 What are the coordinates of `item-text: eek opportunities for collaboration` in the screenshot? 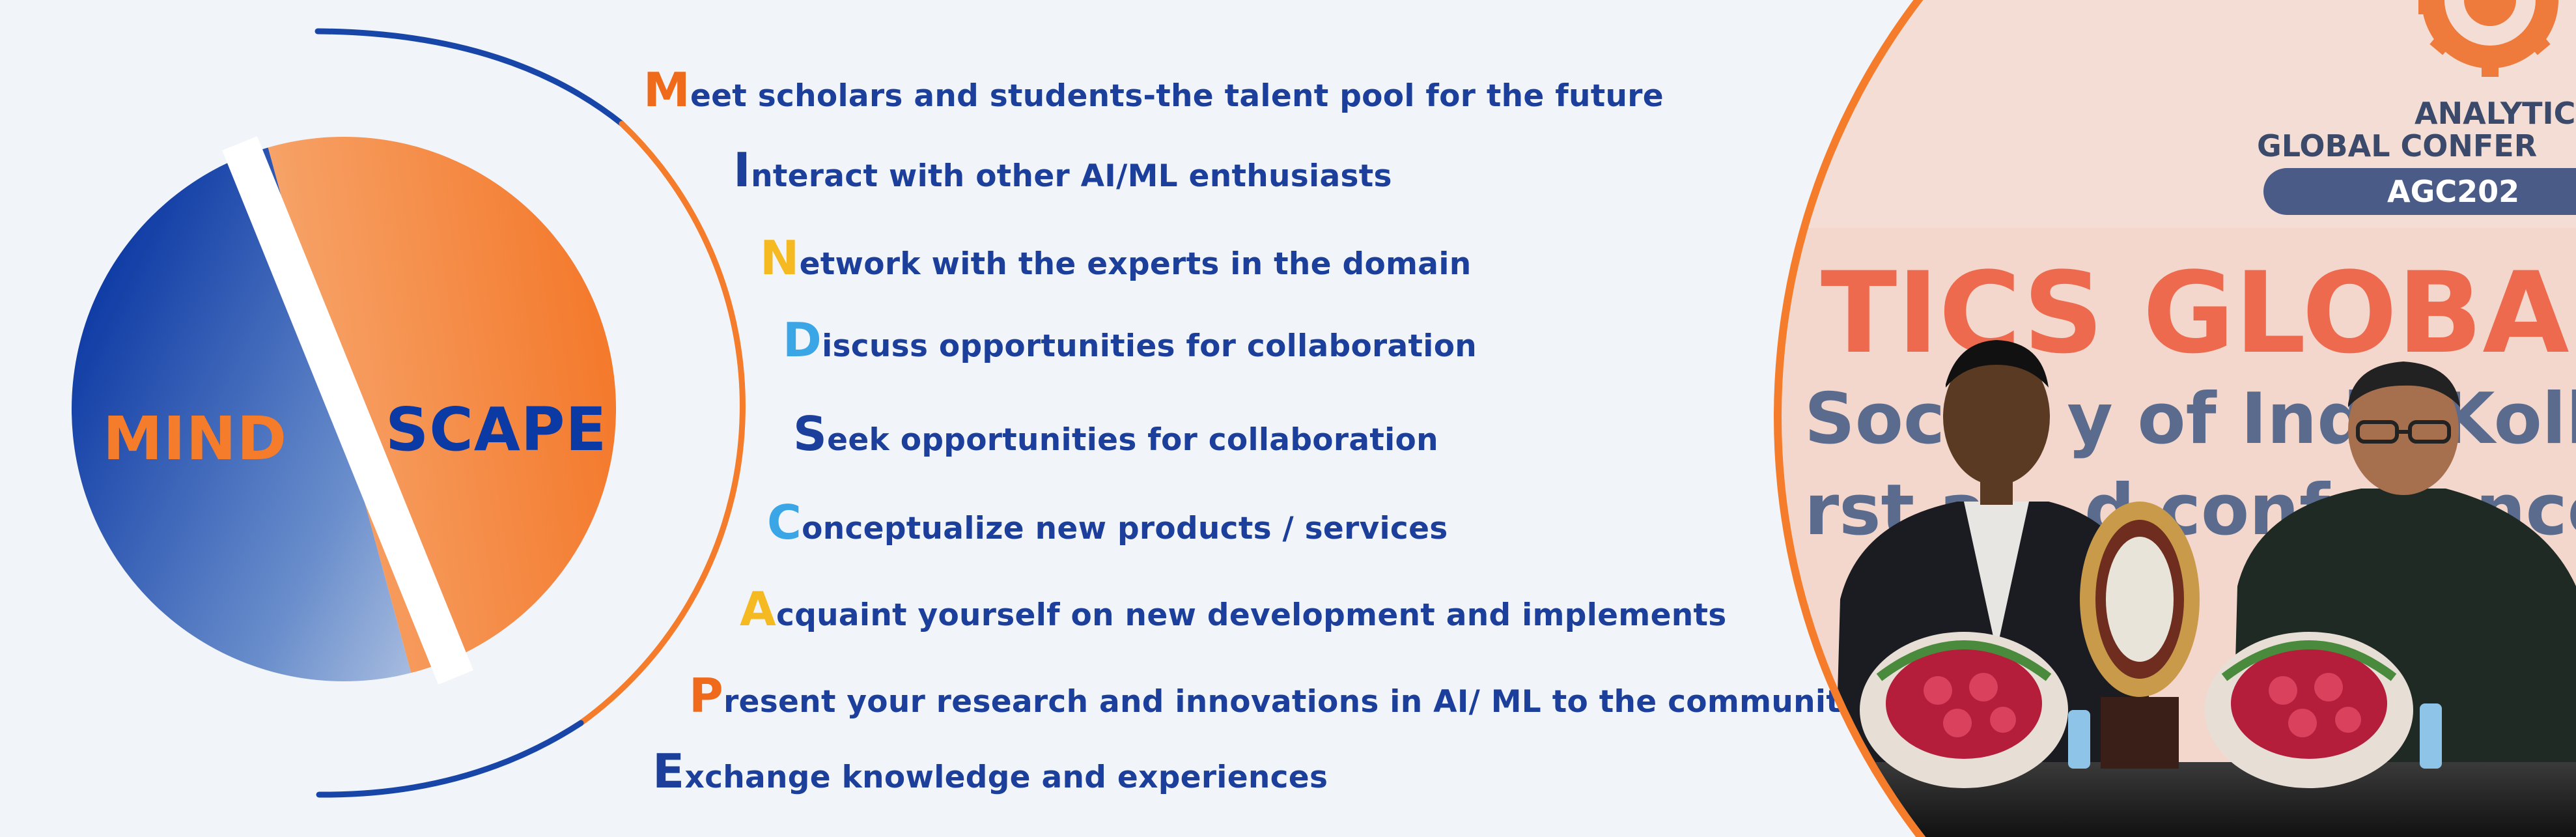 It's located at (1133, 440).